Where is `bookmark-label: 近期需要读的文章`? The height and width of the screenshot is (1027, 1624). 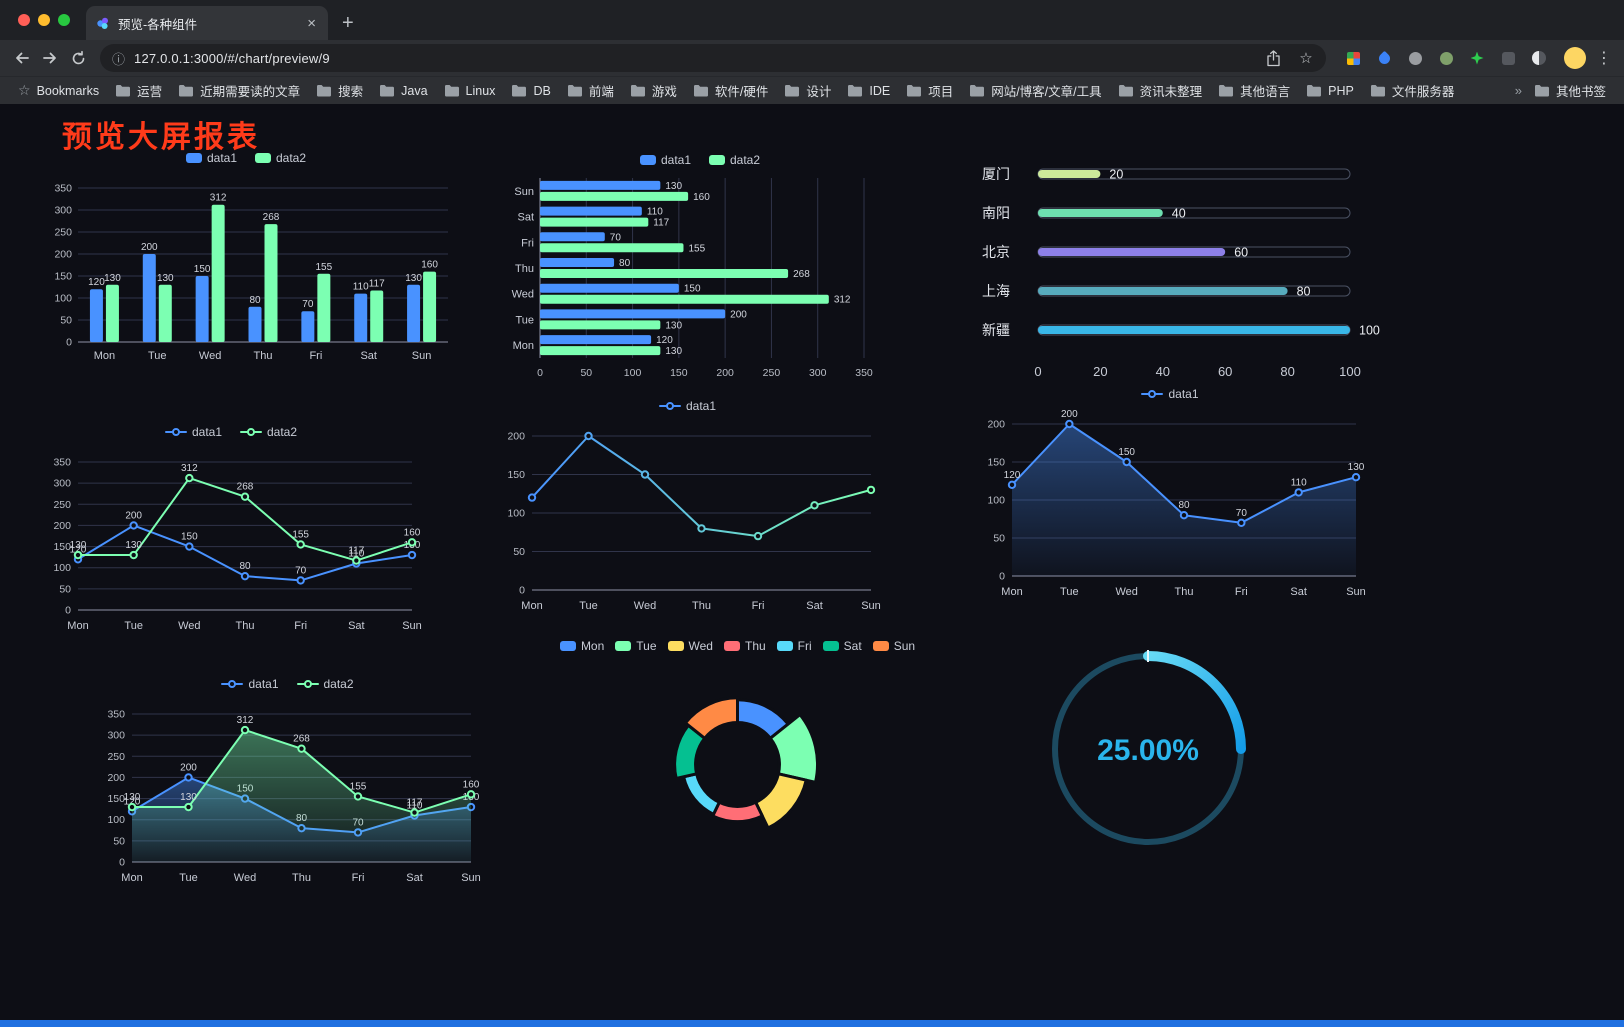
bookmark-label: 近期需要读的文章 is located at coordinates (250, 92).